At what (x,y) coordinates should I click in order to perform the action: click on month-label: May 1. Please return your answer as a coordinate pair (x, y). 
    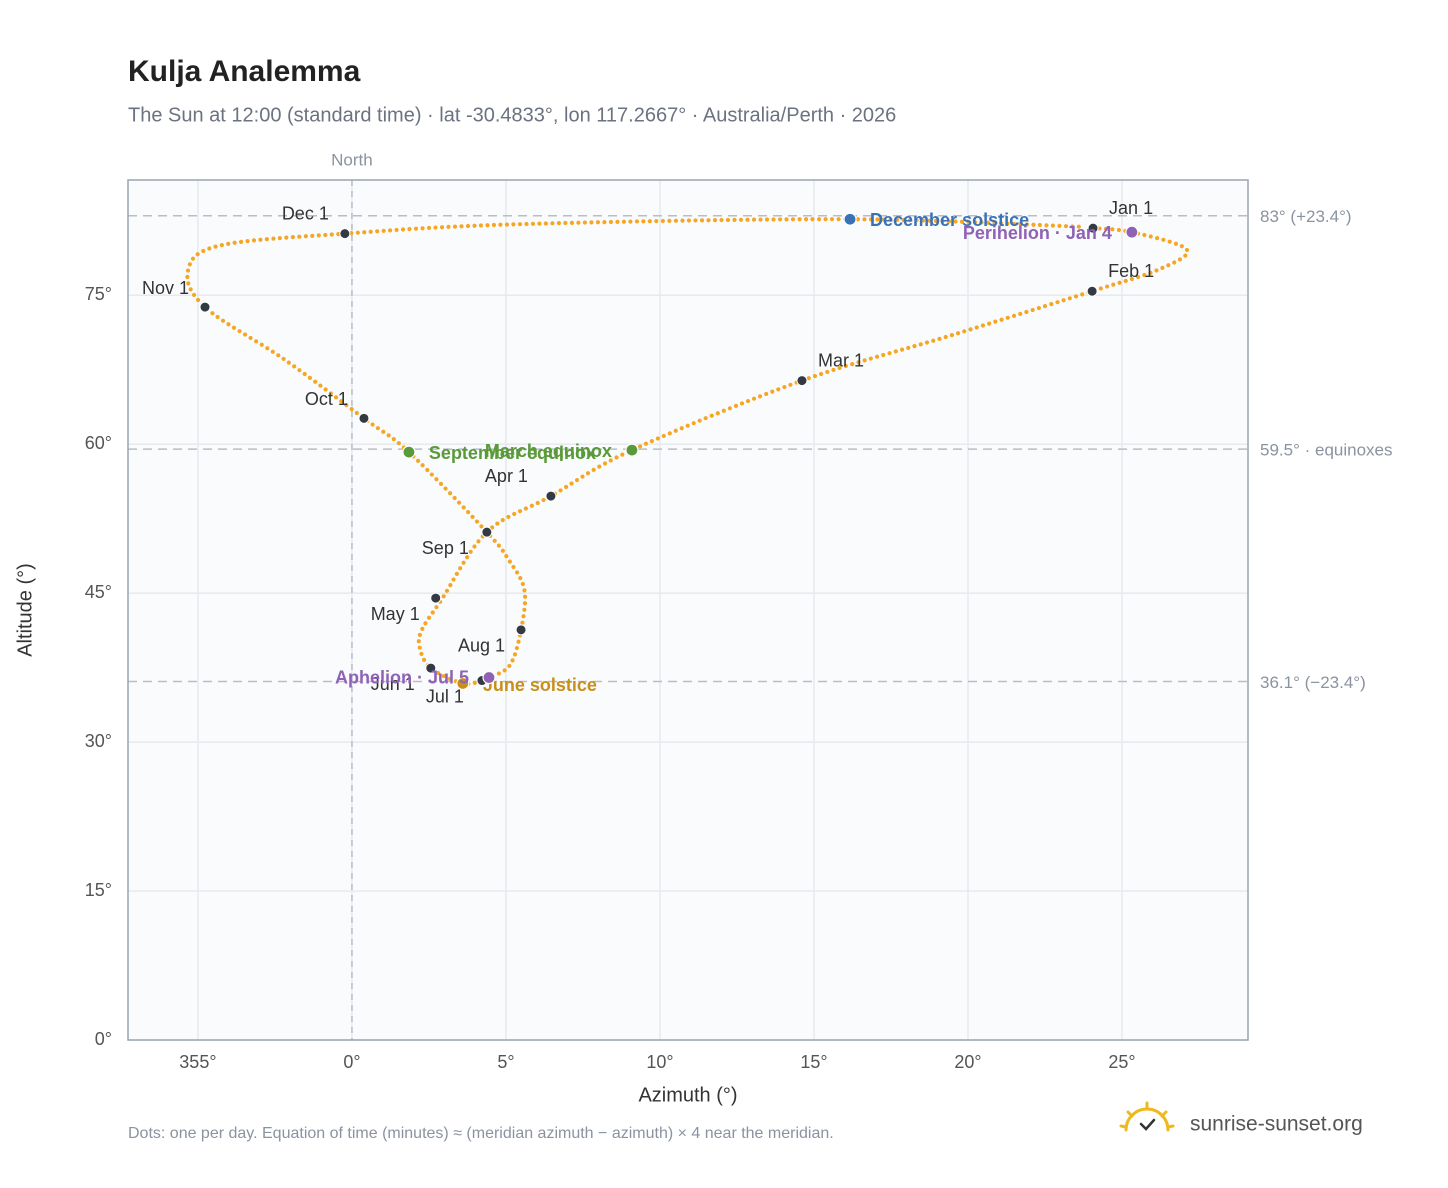
    Looking at the image, I should click on (395, 614).